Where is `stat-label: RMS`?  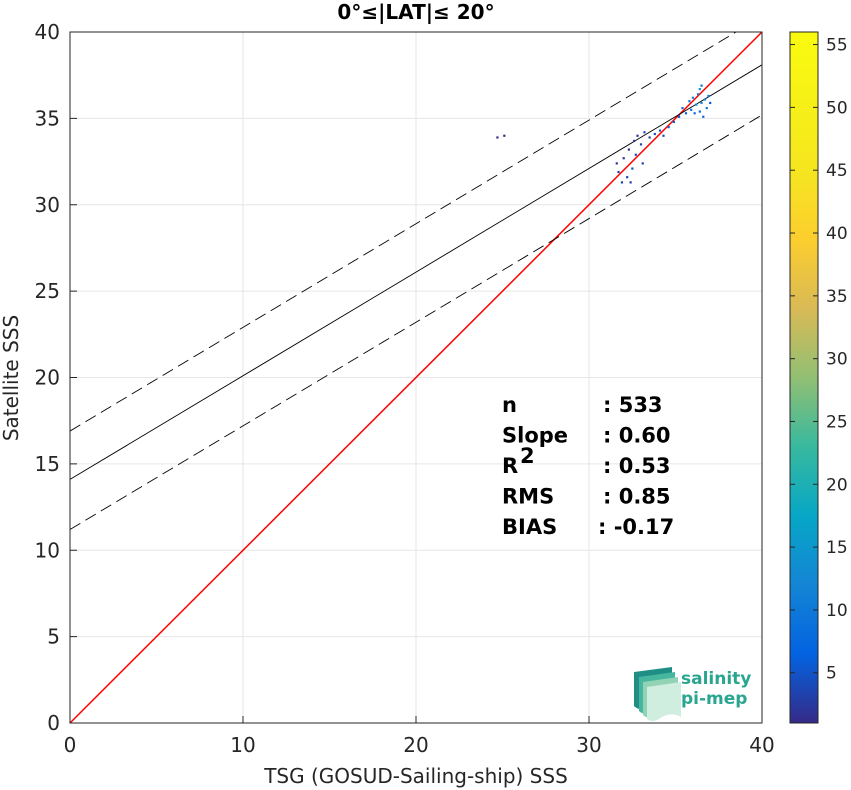
stat-label: RMS is located at coordinates (528, 497).